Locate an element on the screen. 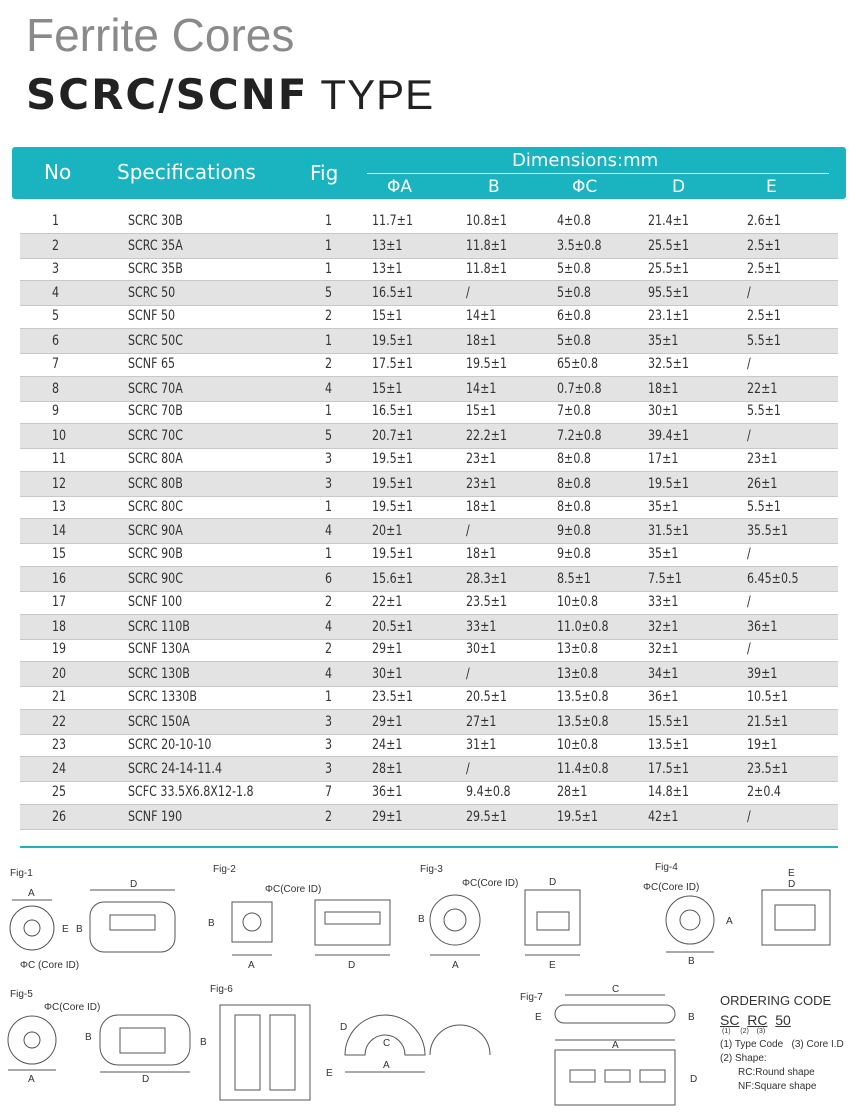 The image size is (850, 1113). cell-spec: SCNF 50 is located at coordinates (152, 316).